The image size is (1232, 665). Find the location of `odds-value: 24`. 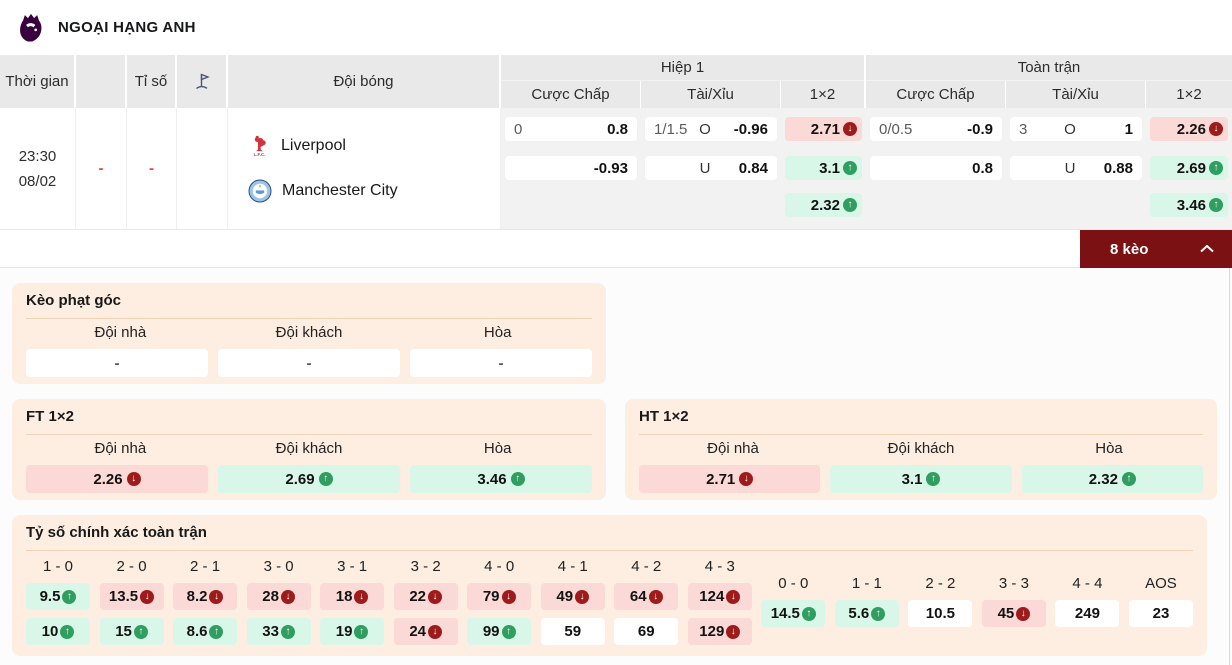

odds-value: 24 is located at coordinates (417, 631).